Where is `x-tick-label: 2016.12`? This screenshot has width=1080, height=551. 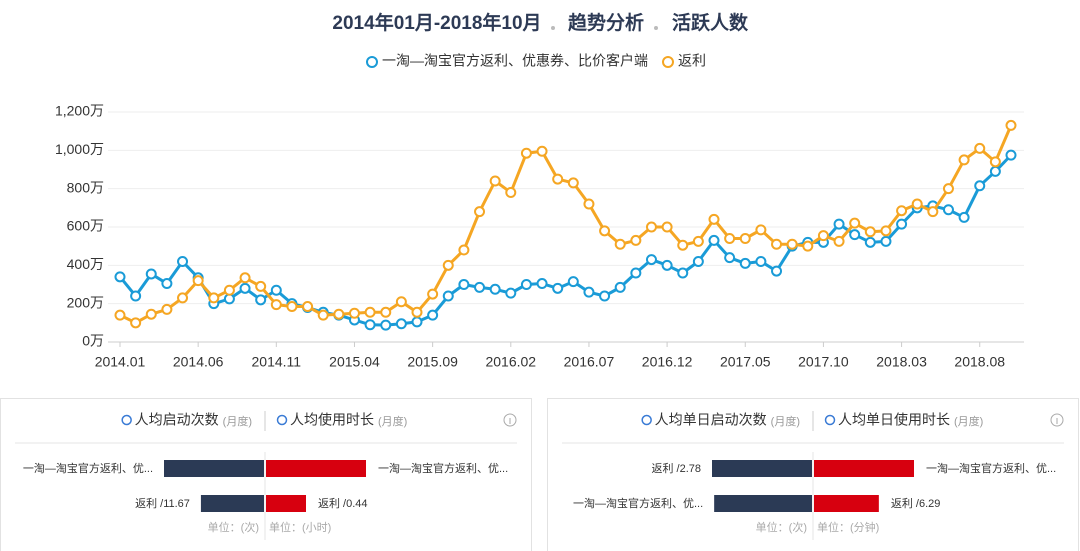
x-tick-label: 2016.12 is located at coordinates (667, 362).